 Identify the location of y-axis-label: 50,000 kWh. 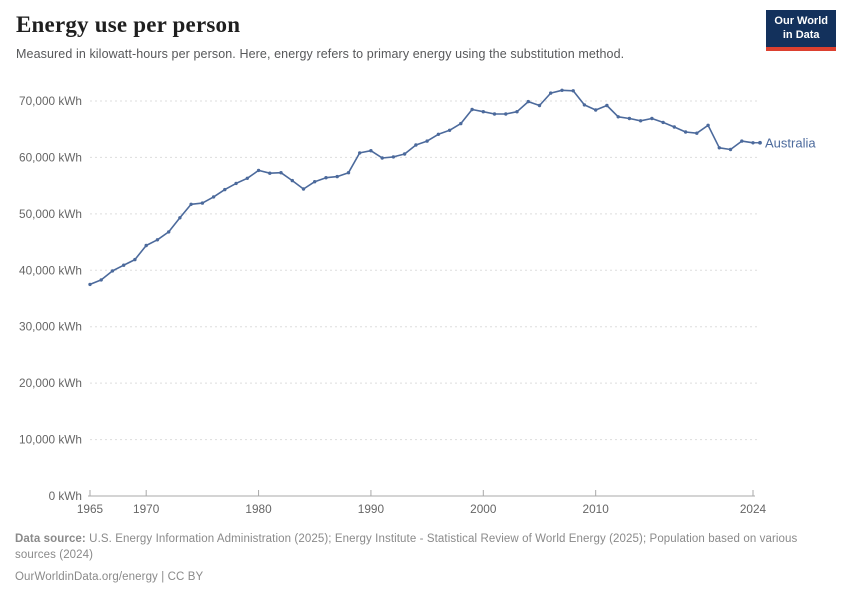
(50, 214).